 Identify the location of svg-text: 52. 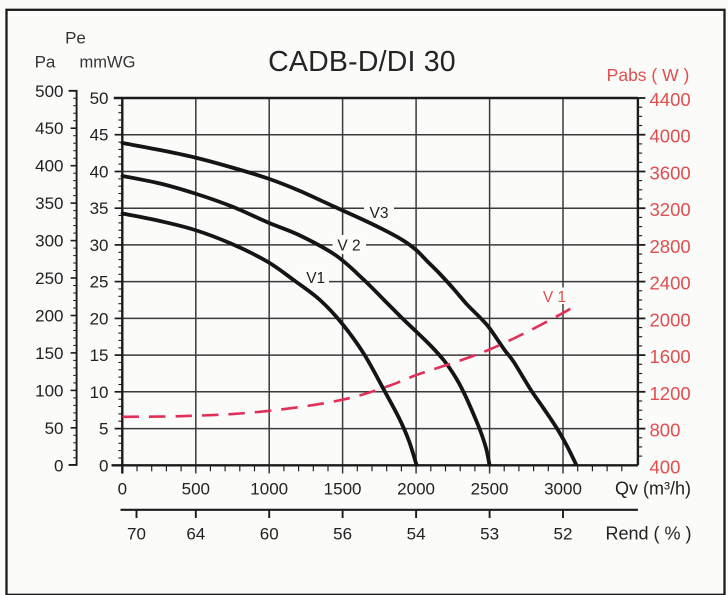
(563, 534).